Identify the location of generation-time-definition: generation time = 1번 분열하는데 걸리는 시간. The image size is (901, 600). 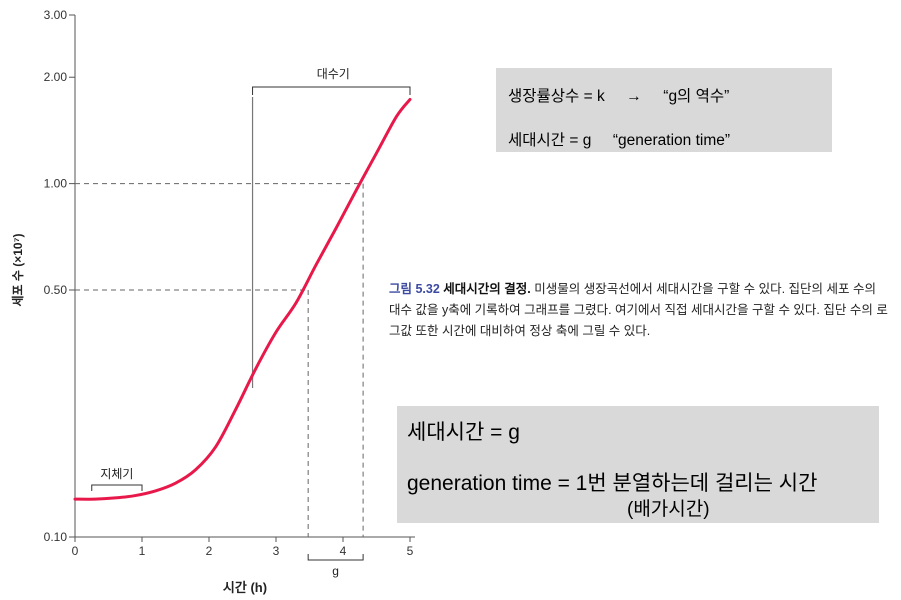
(612, 483).